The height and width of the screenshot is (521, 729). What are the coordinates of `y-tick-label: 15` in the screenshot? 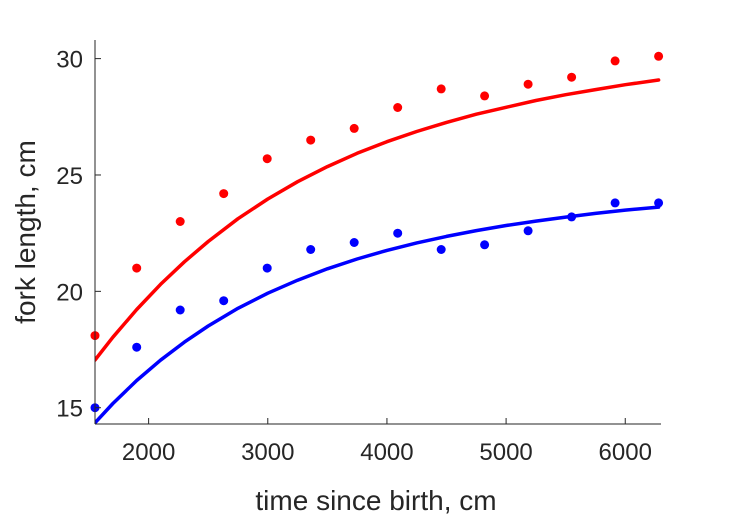 It's located at (69, 409).